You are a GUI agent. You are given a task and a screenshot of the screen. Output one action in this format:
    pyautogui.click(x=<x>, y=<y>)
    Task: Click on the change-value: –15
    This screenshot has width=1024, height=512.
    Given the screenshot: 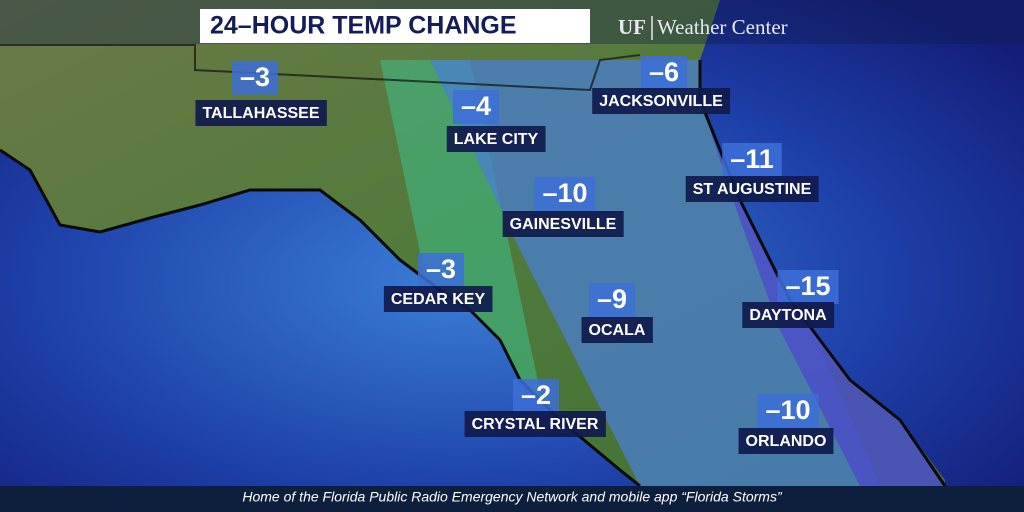 What is the action you would take?
    pyautogui.click(x=807, y=286)
    